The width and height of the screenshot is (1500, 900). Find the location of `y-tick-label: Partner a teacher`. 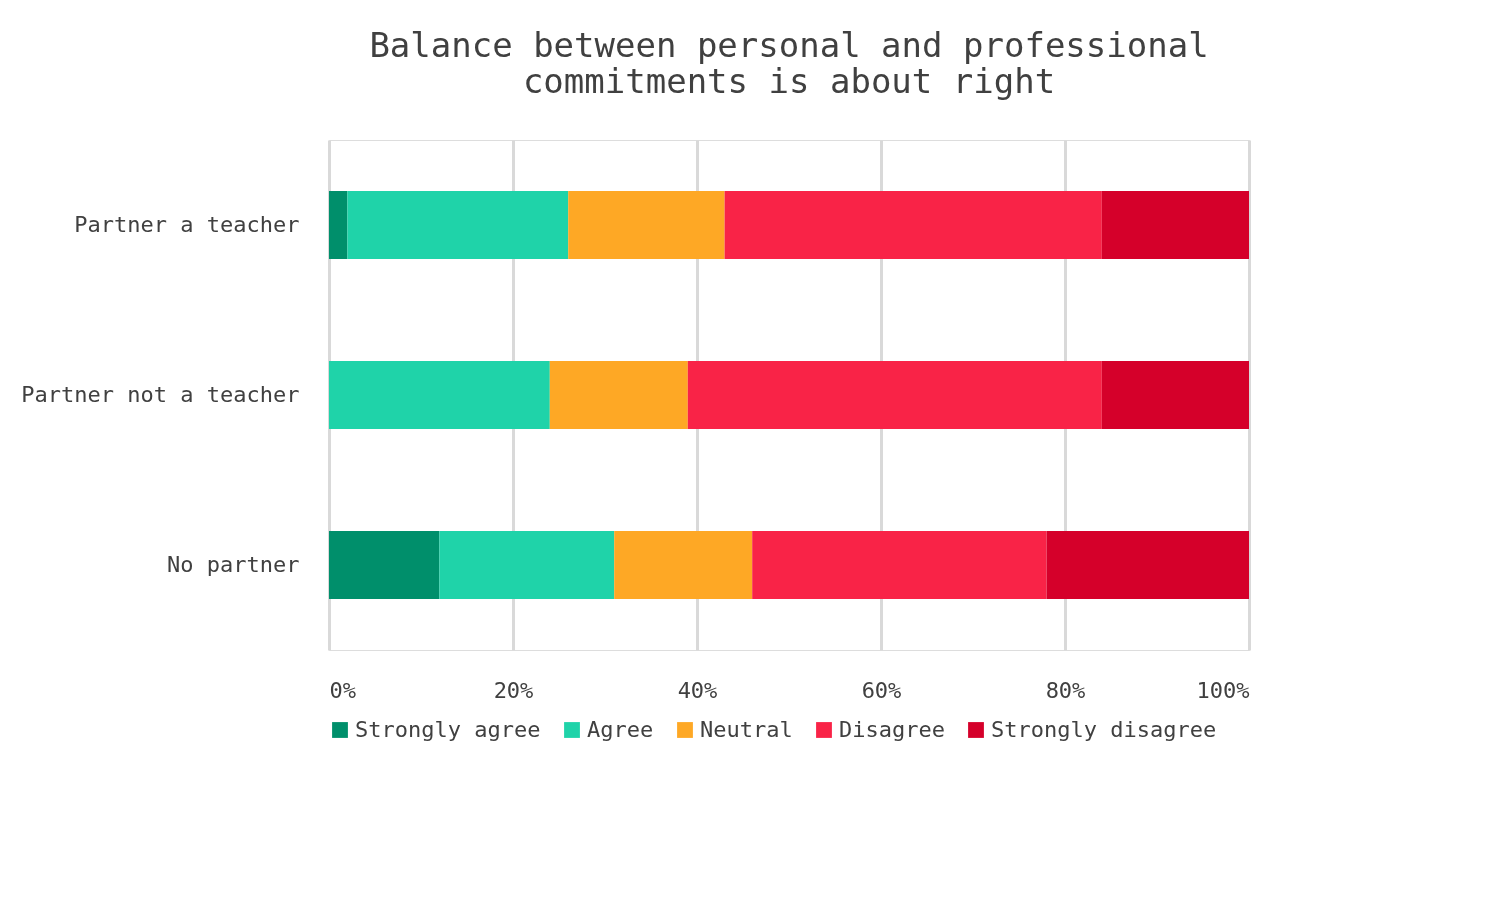

y-tick-label: Partner a teacher is located at coordinates (187, 224).